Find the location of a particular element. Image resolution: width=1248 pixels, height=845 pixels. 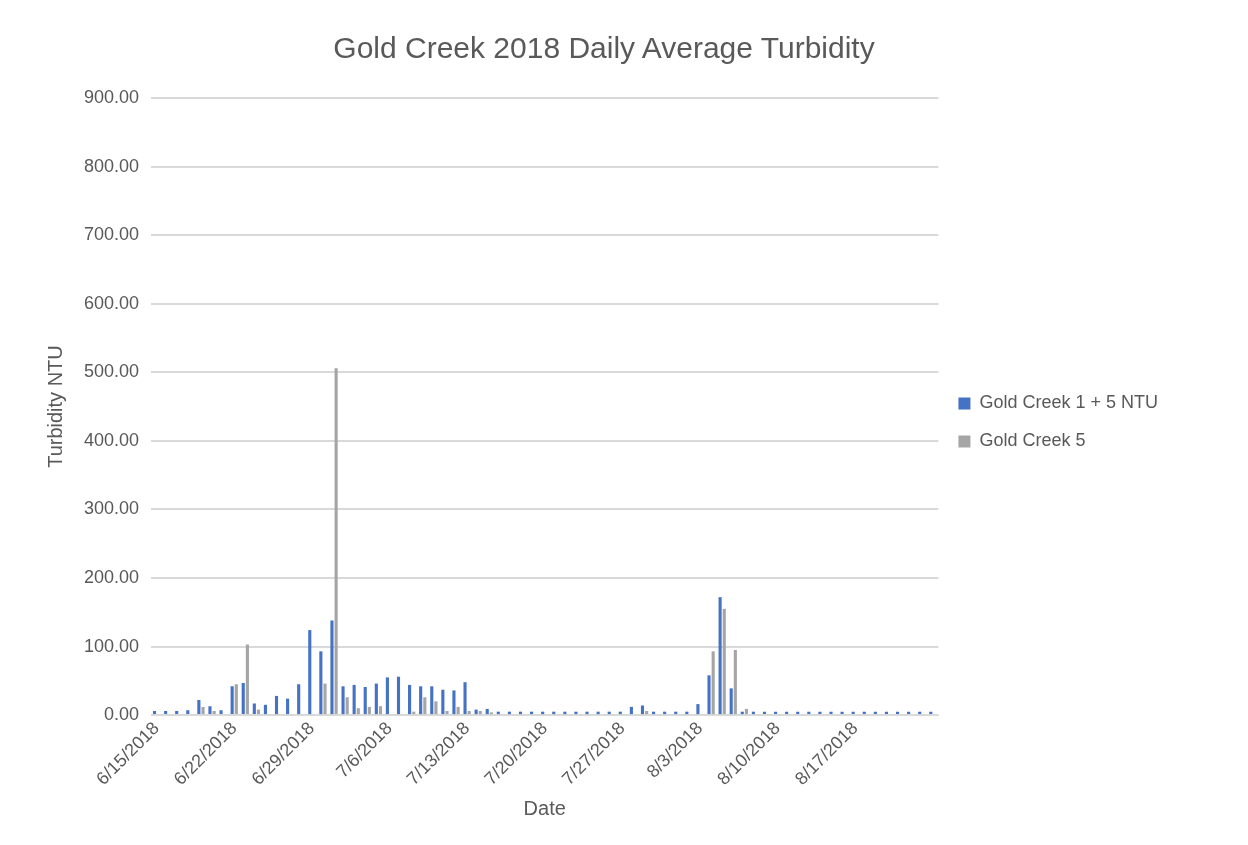

y-tick-label: 100.00 is located at coordinates (111, 645).